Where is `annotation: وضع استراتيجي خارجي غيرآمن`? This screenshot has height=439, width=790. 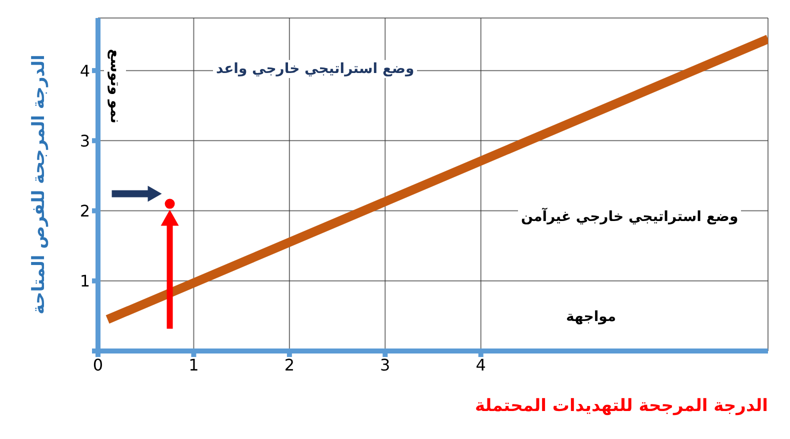
annotation: وضع استراتيجي خارجي غيرآمن is located at coordinates (630, 217).